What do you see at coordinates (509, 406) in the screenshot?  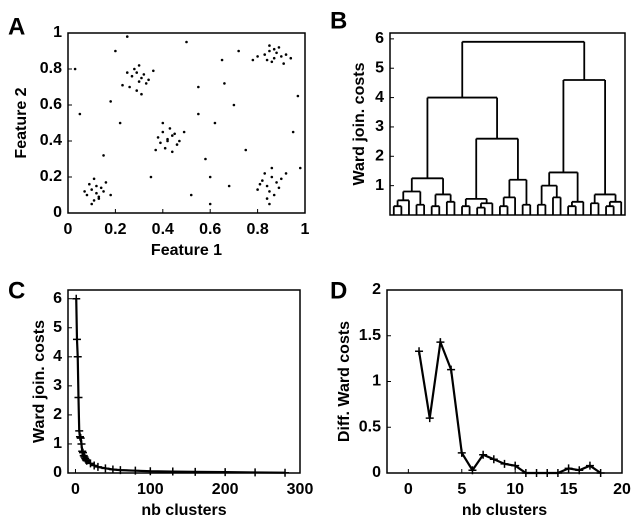 I see `line` at bounding box center [509, 406].